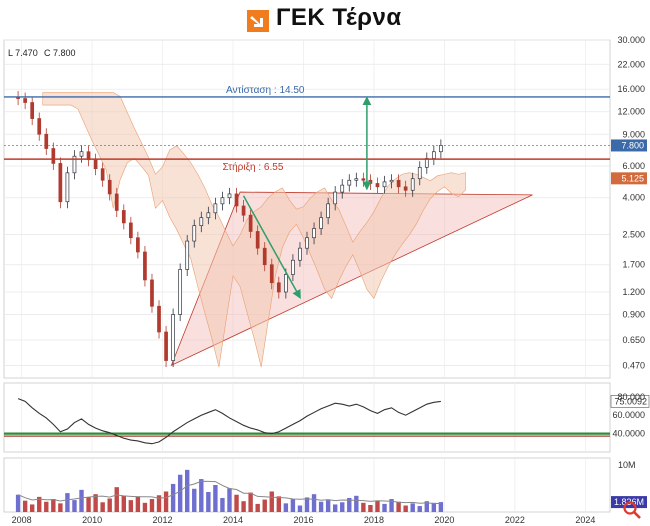  I want to click on volume-average-line, so click(229, 492).